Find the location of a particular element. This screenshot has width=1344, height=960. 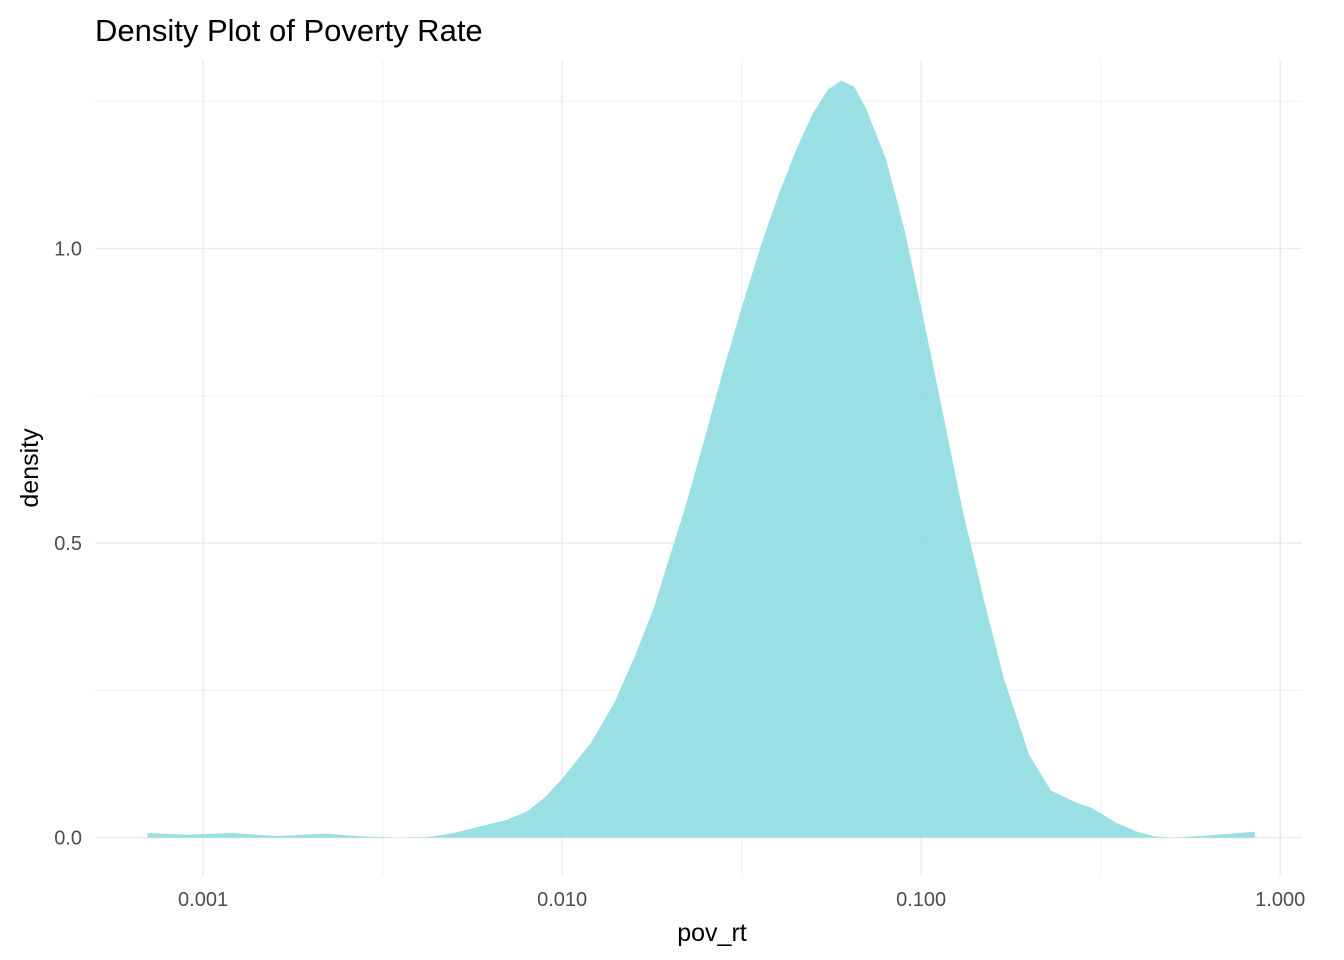

x-tick-label: 0.001 is located at coordinates (203, 900).